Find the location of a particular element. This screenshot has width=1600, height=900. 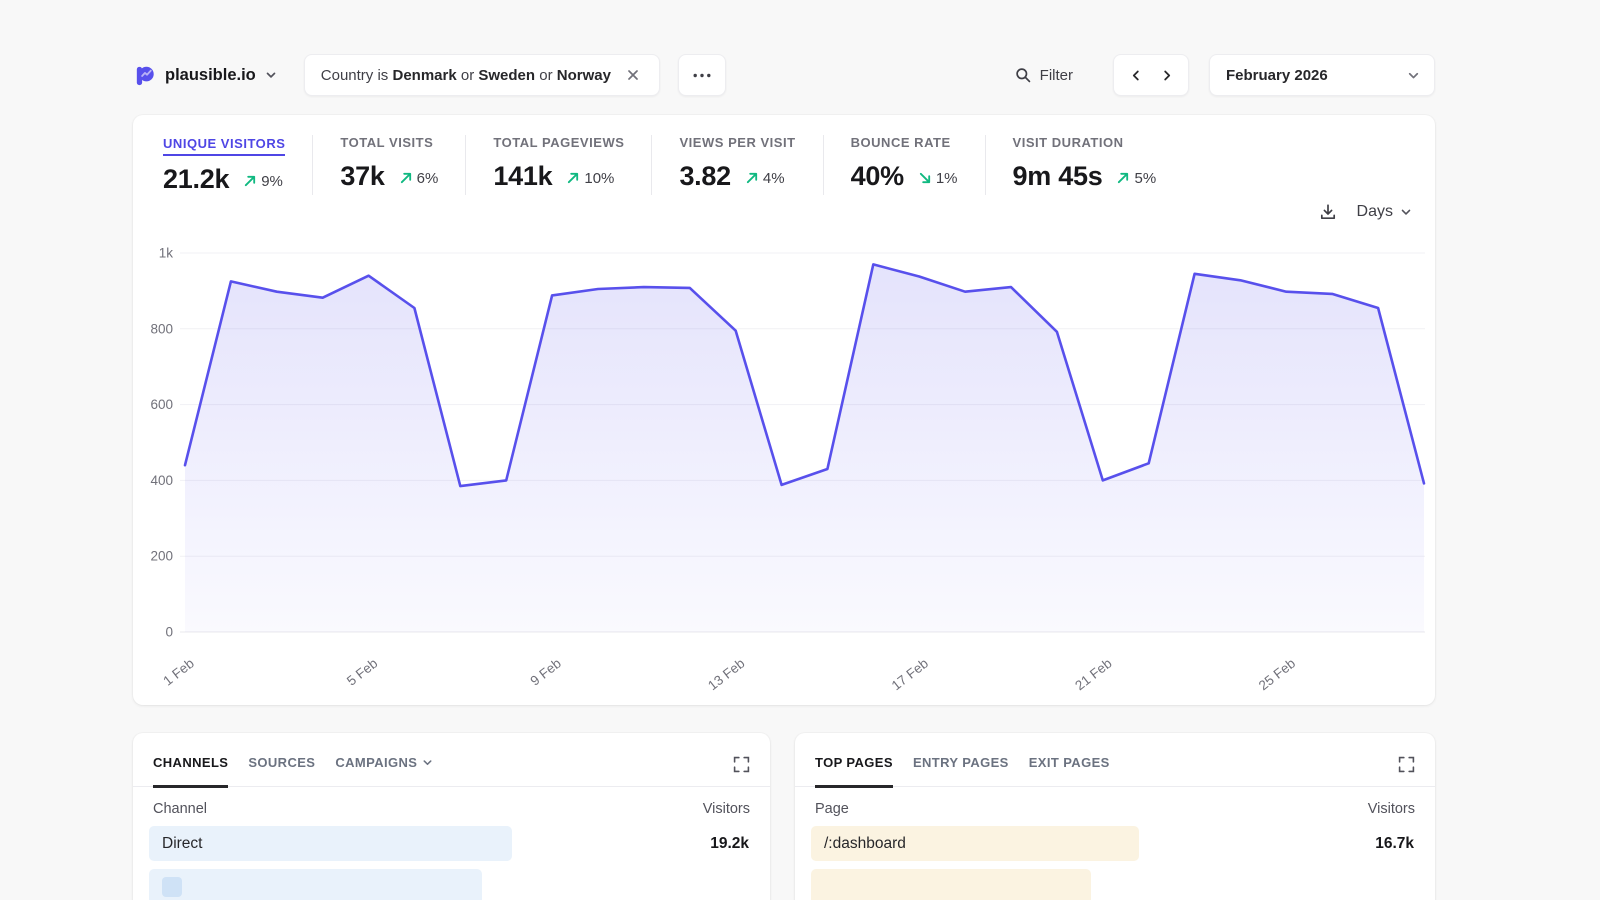

tab-top-pages: TOP PAGES is located at coordinates (854, 771).